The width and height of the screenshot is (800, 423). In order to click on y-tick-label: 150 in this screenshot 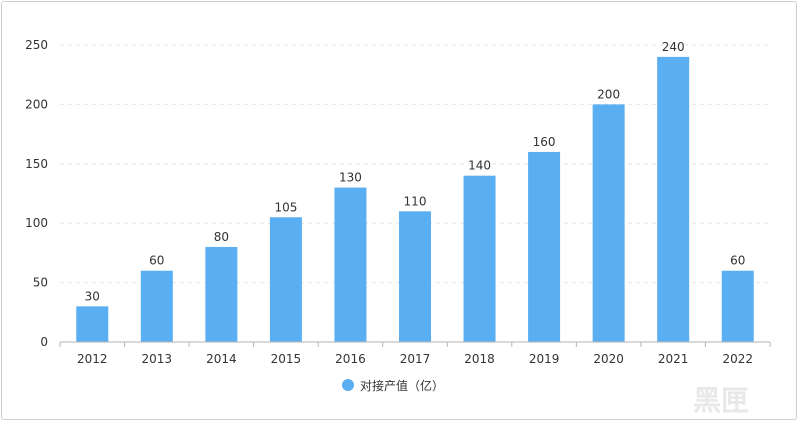, I will do `click(36, 164)`.